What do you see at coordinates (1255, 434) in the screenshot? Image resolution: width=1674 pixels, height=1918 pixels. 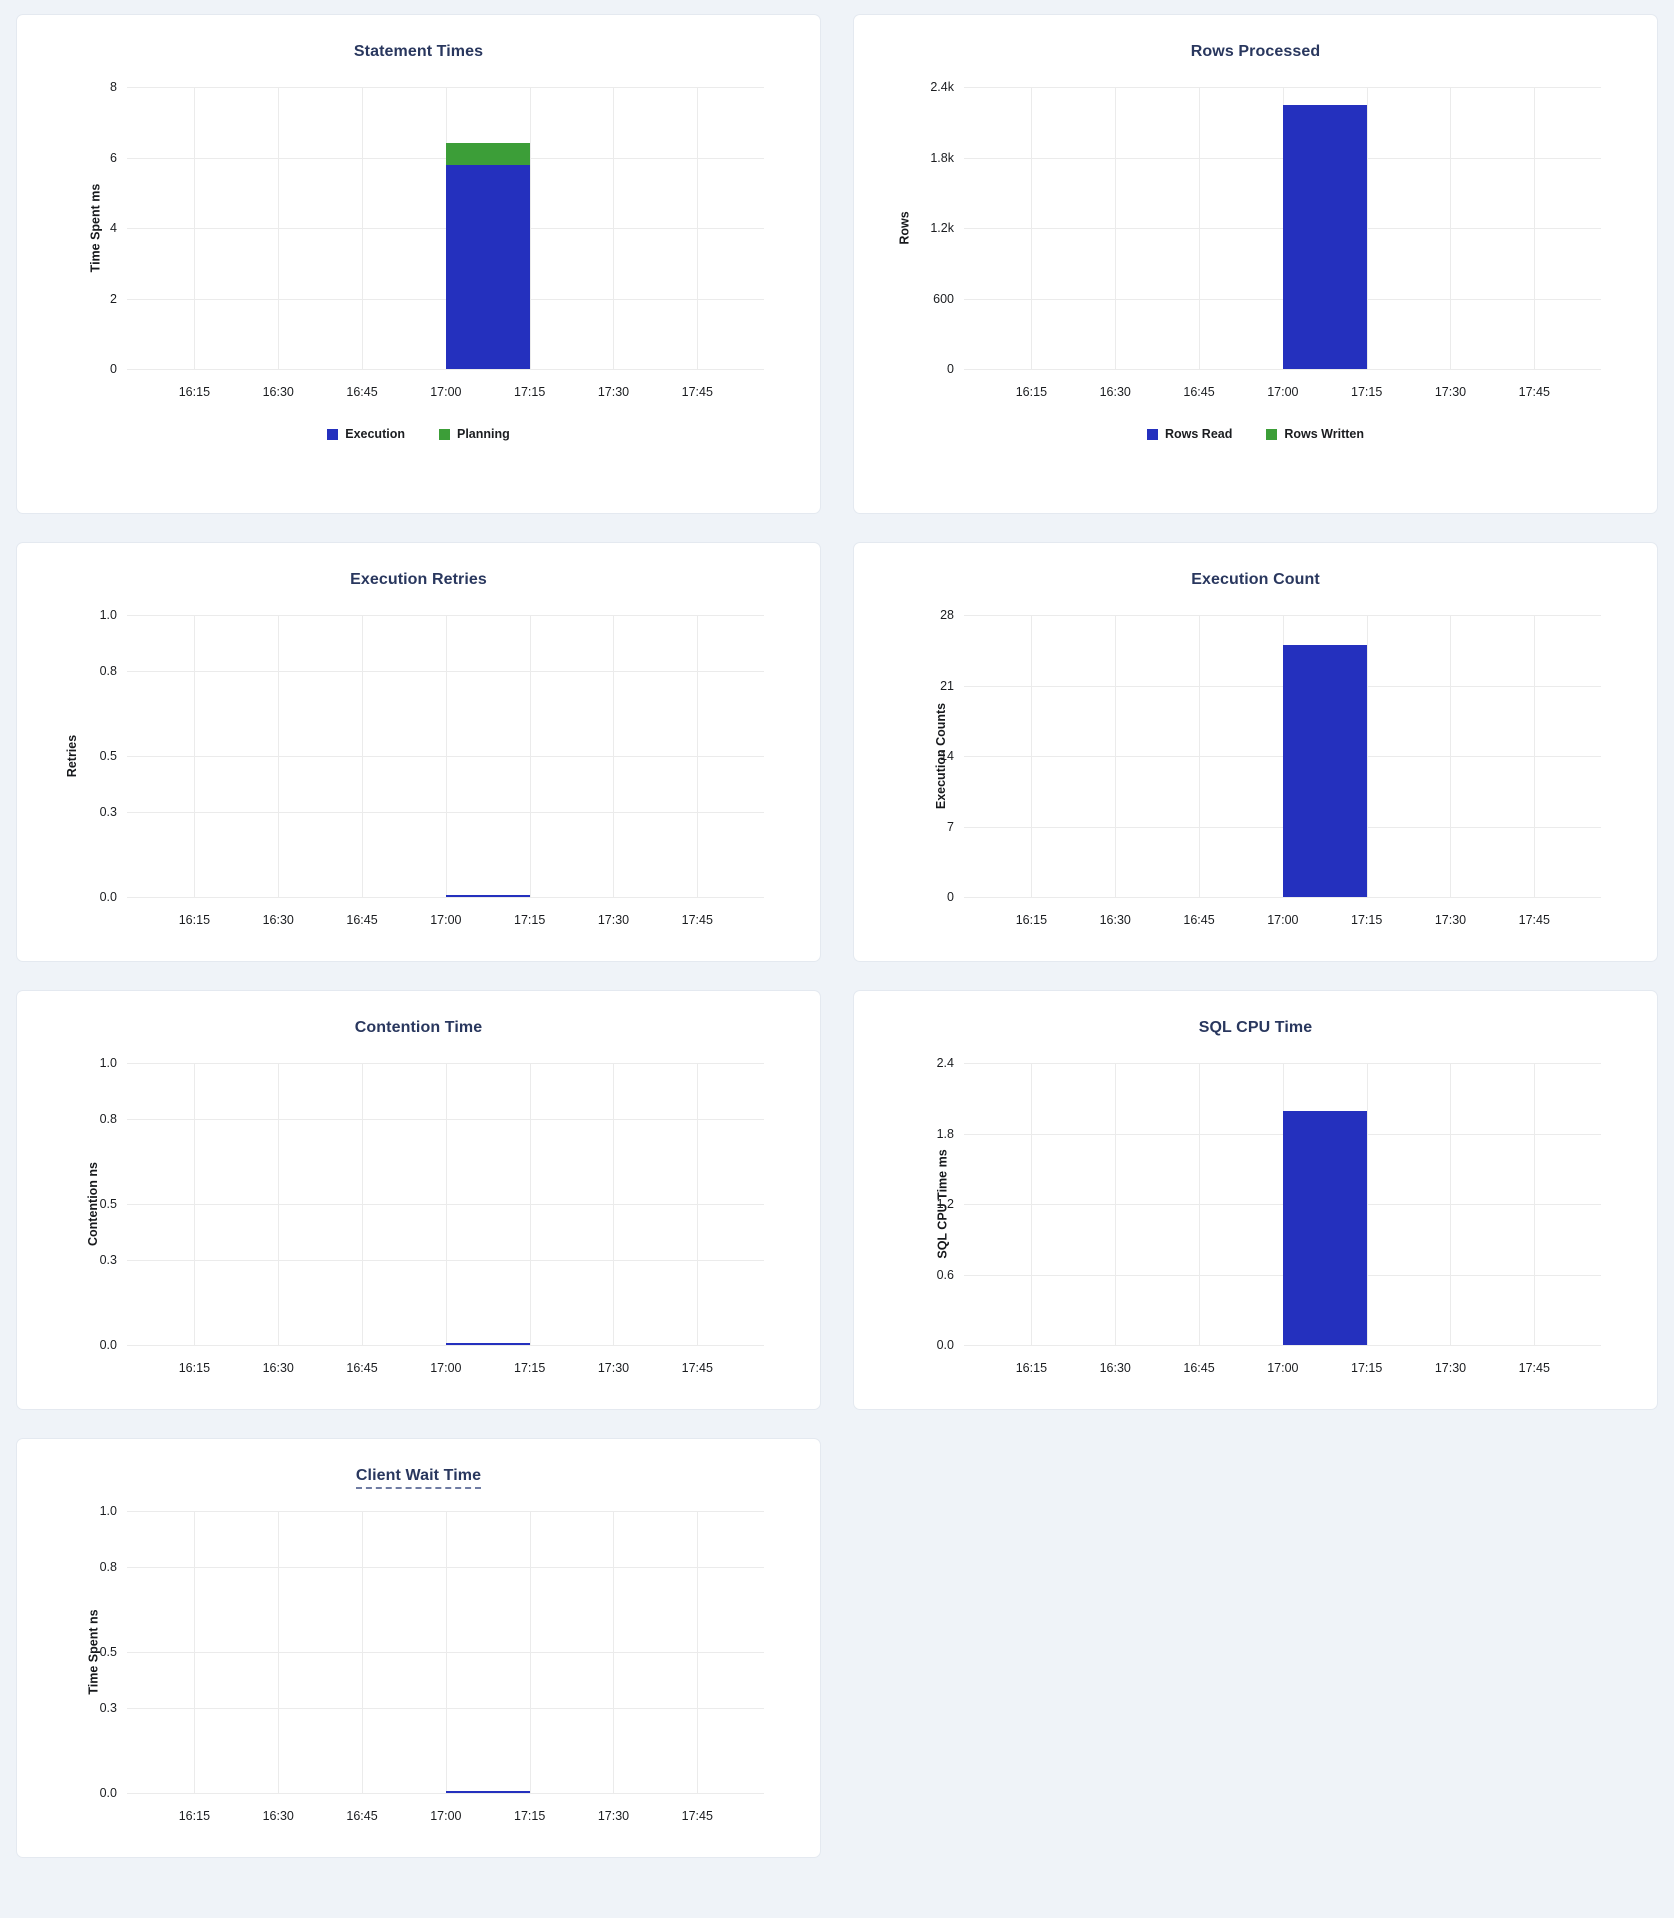 I see `legend-rows-processed: Rows Read Rows Written` at bounding box center [1255, 434].